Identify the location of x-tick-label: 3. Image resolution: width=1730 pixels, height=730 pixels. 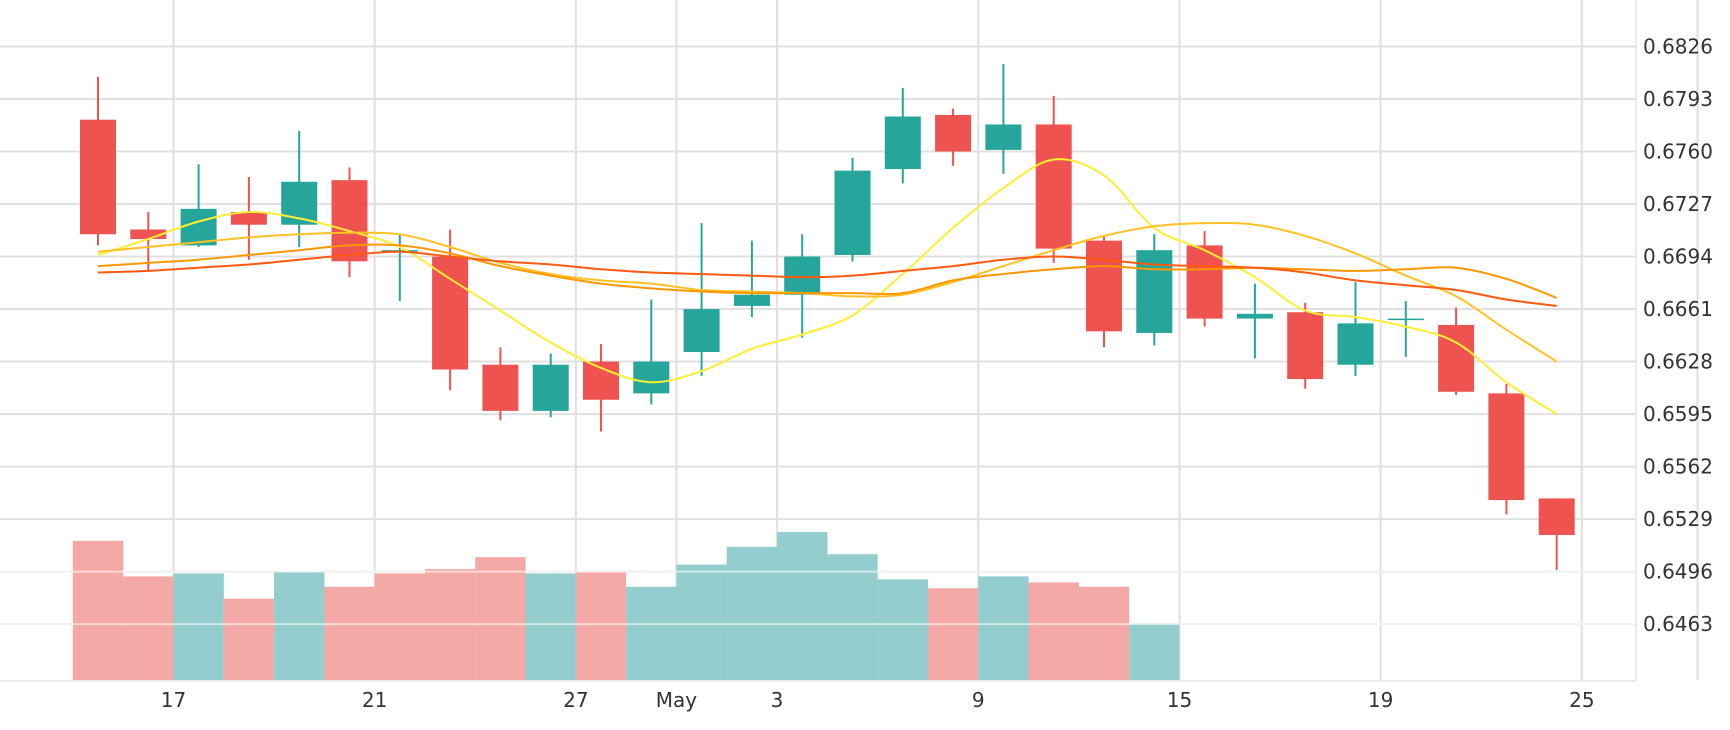
(777, 700).